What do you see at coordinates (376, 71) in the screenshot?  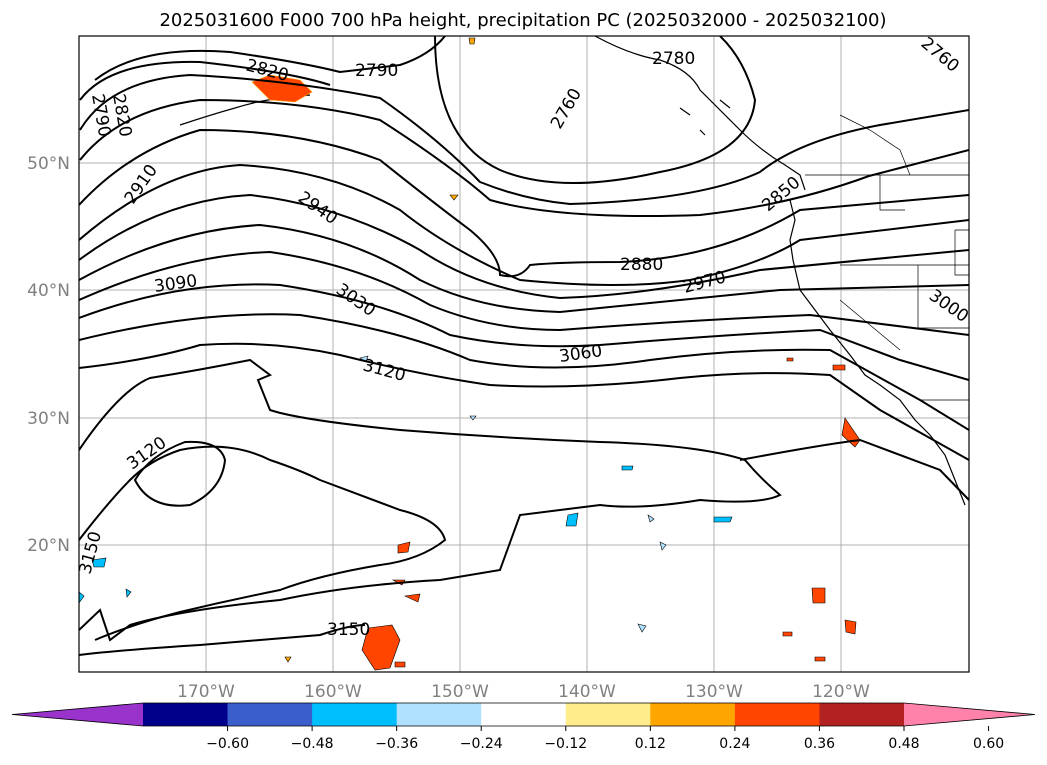 I see `contour-label: 2790` at bounding box center [376, 71].